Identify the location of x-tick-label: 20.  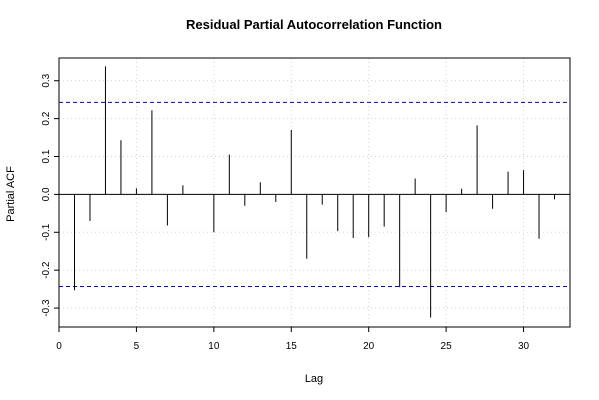
(369, 346).